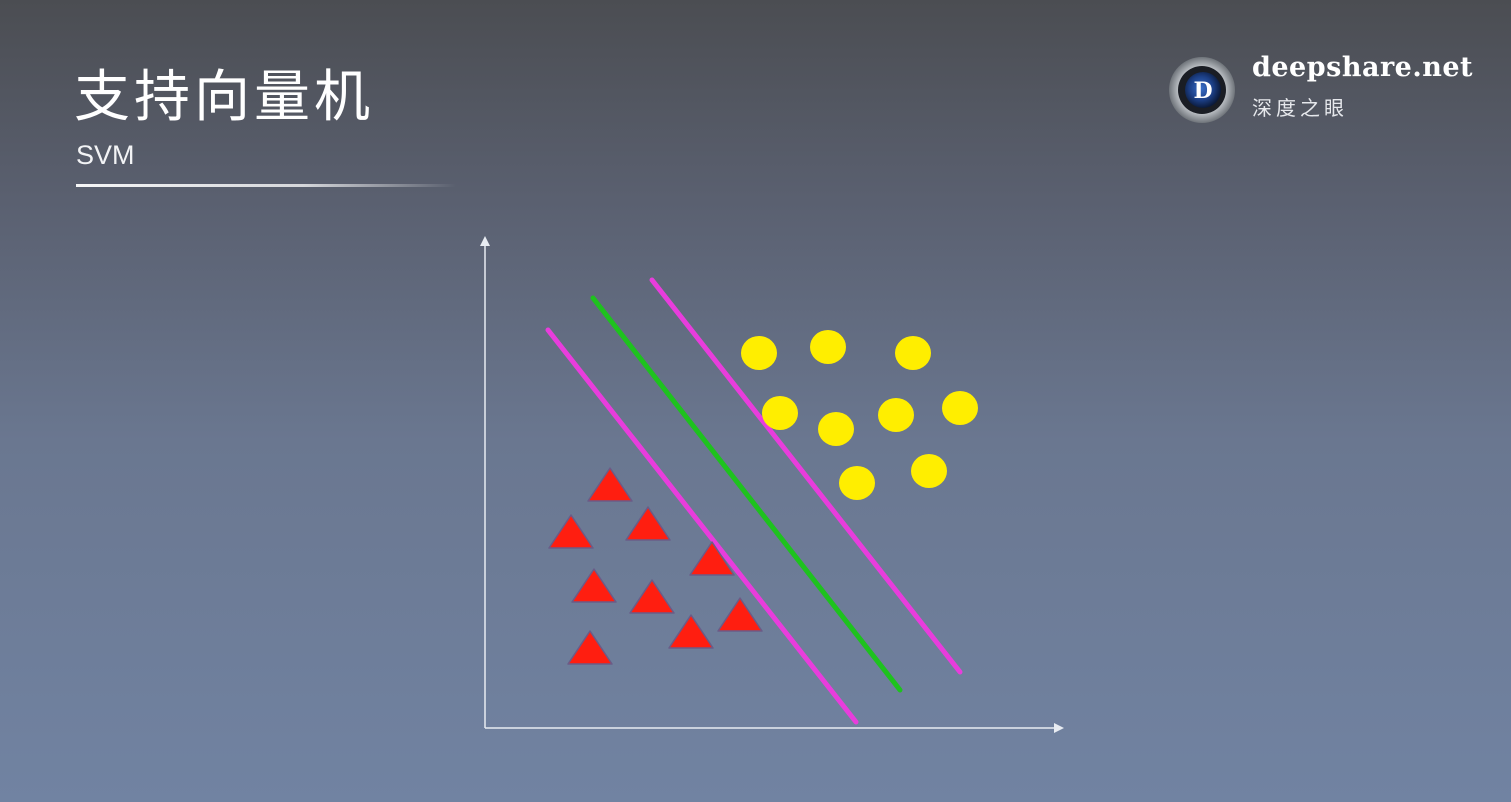 The height and width of the screenshot is (802, 1511). Describe the element at coordinates (1059, 728) in the screenshot. I see `x-axis-arrow-icon` at that location.